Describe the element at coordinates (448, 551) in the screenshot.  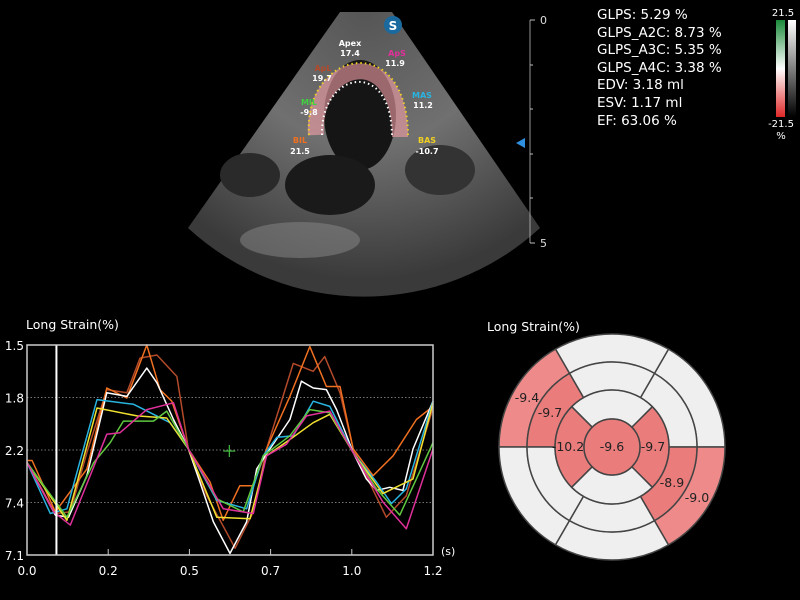
I see `x-axis-unit: (s)` at that location.